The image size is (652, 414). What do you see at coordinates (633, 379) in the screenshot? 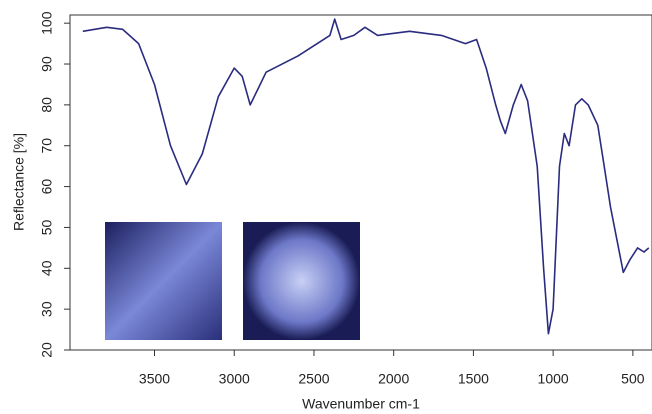
I see `x-tick-label: 500` at bounding box center [633, 379].